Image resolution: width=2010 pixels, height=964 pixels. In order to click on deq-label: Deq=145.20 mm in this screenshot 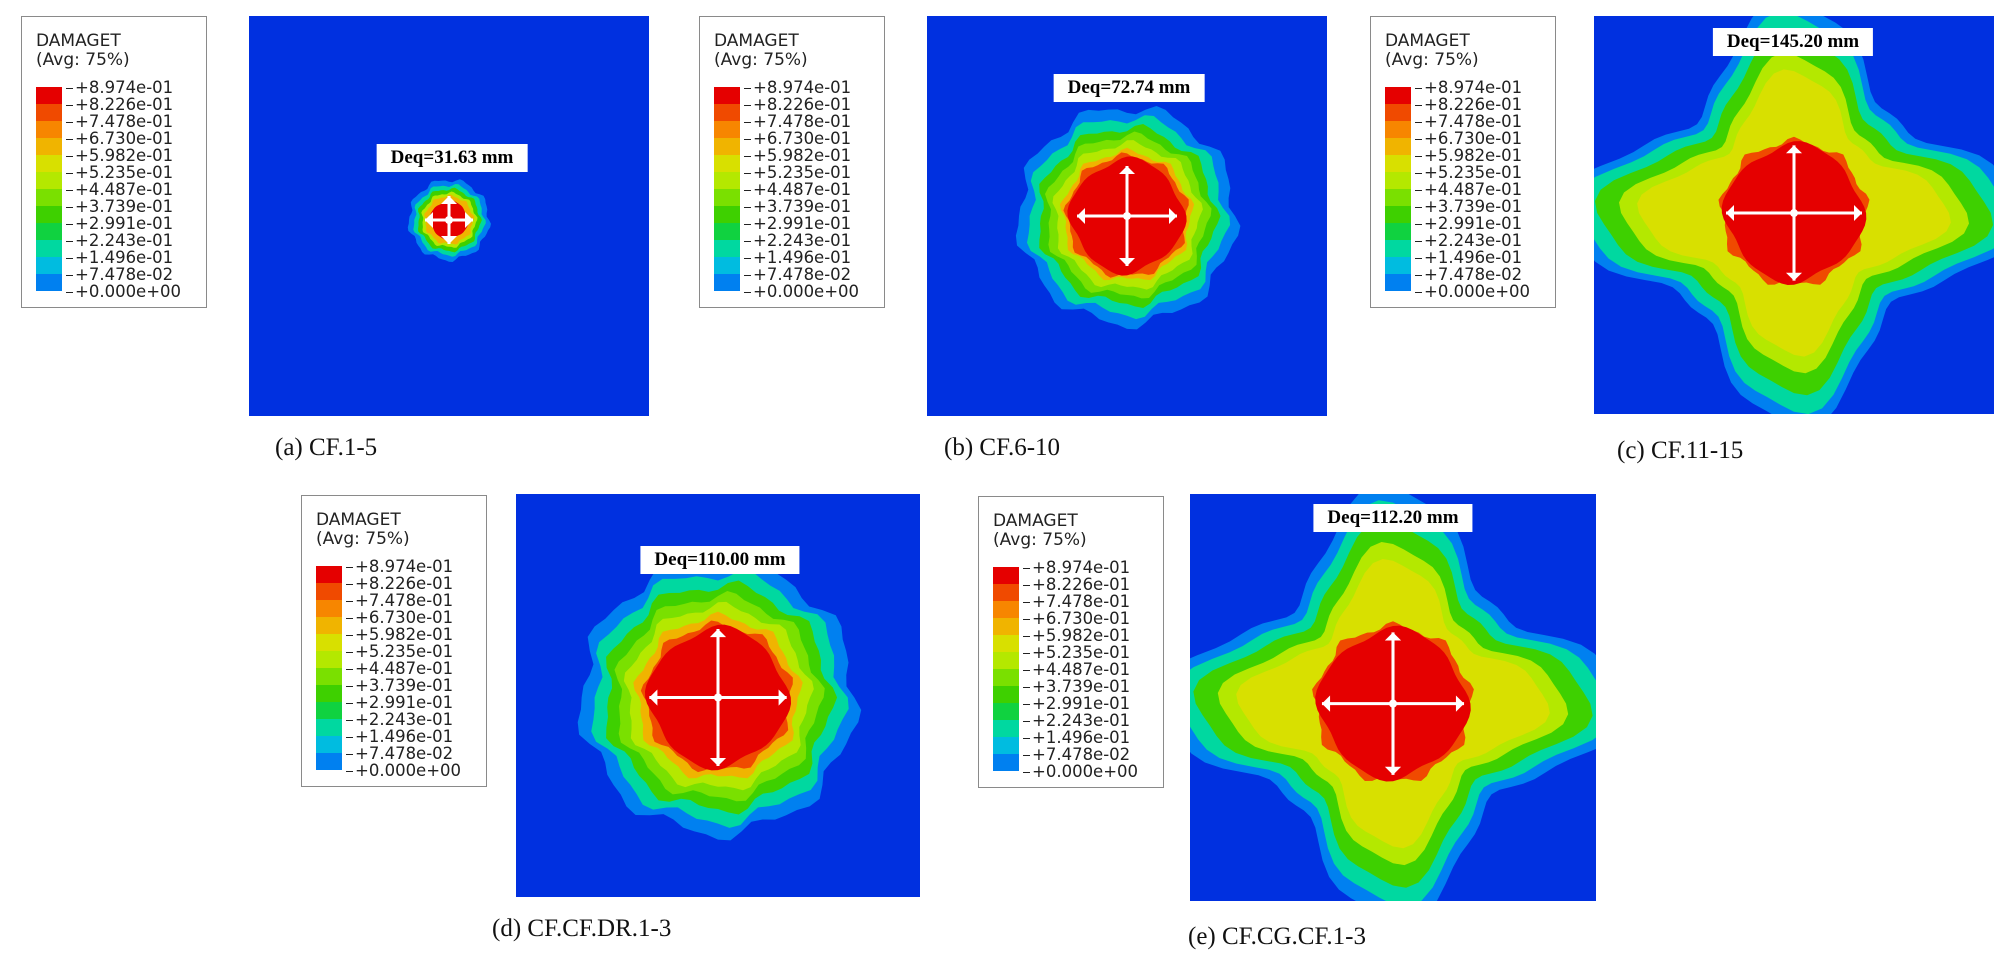, I will do `click(1793, 42)`.